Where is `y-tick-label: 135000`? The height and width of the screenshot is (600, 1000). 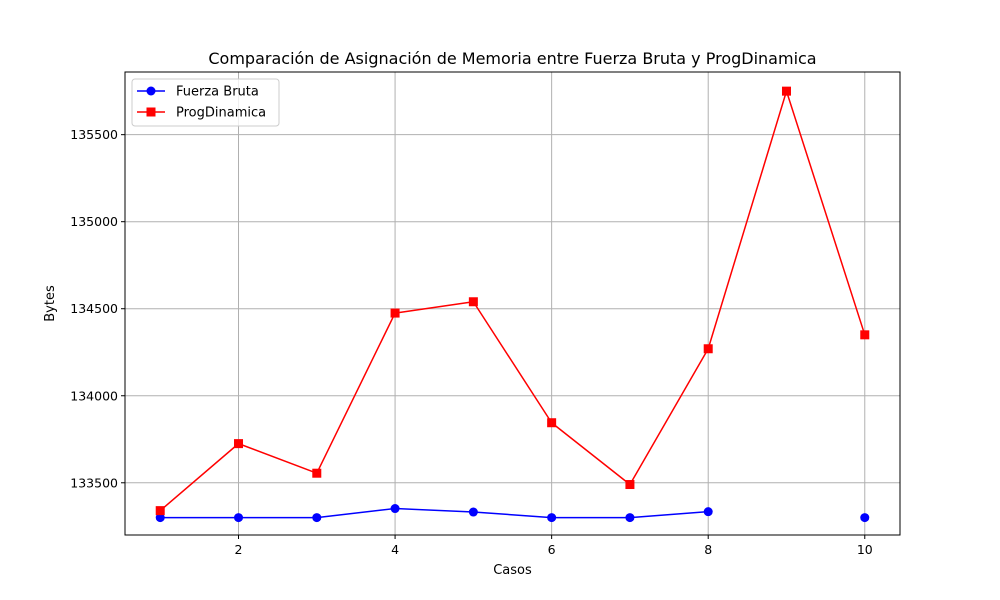
y-tick-label: 135000 is located at coordinates (94, 221).